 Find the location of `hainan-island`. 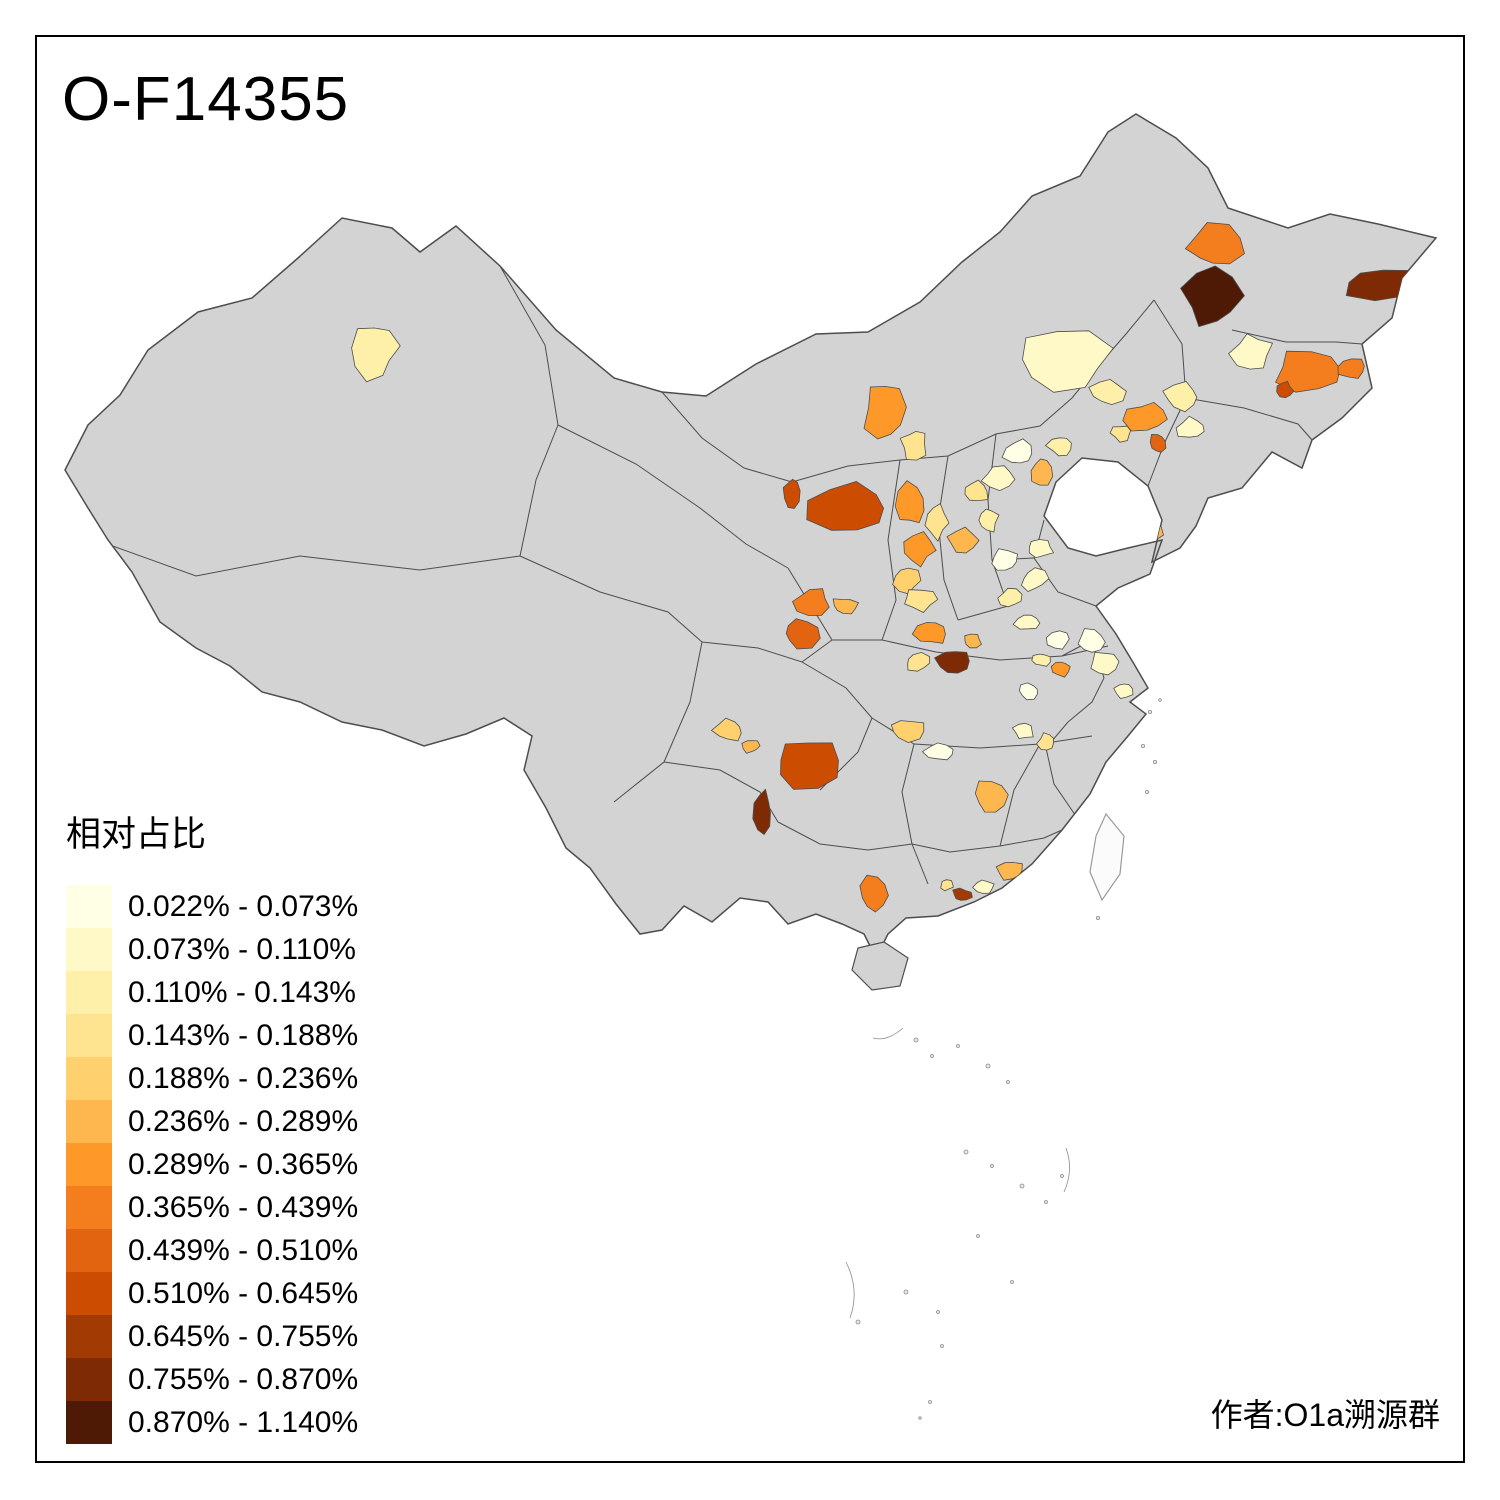

hainan-island is located at coordinates (880, 966).